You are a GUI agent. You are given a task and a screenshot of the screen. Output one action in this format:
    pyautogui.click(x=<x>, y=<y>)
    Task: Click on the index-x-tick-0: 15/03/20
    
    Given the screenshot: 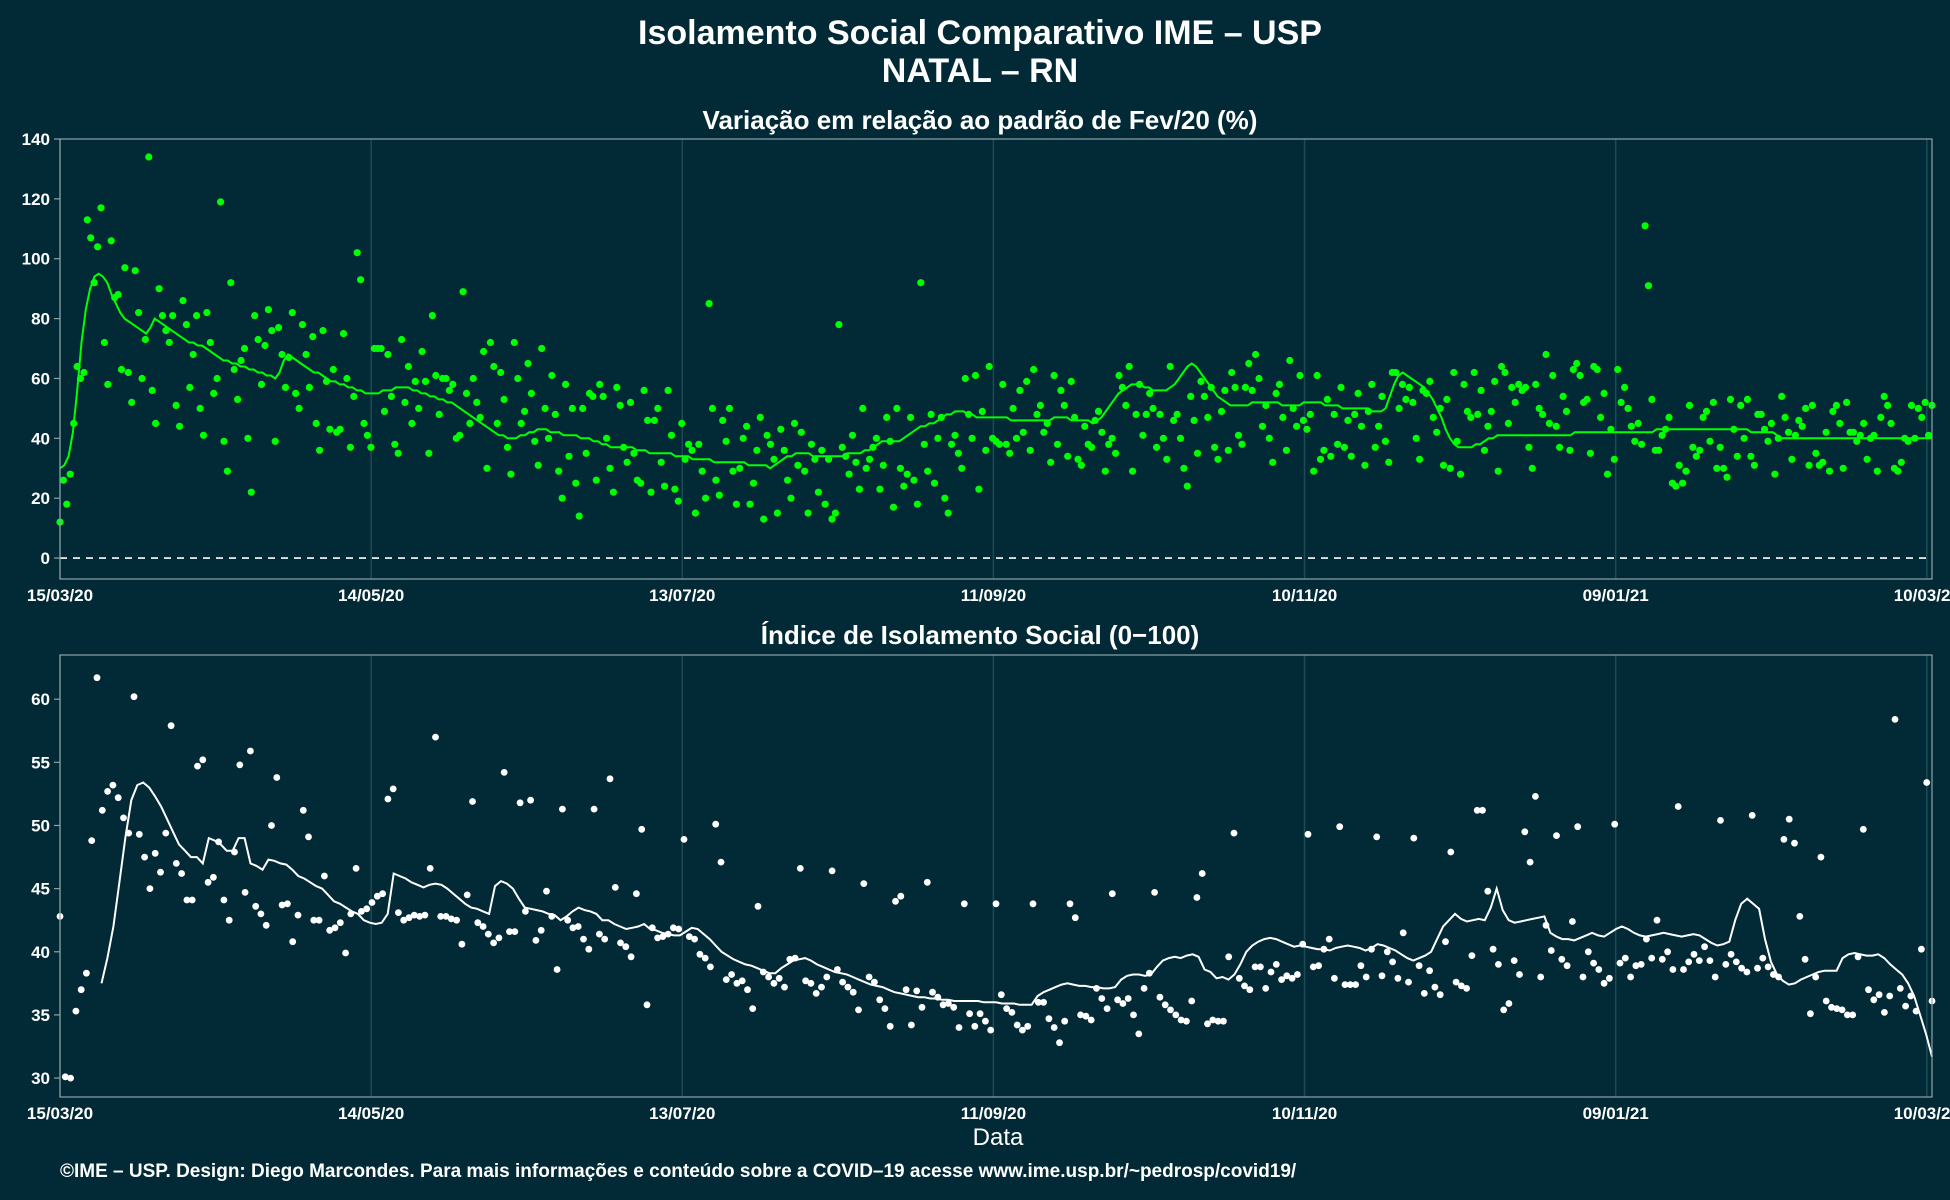 What is the action you would take?
    pyautogui.click(x=60, y=1113)
    